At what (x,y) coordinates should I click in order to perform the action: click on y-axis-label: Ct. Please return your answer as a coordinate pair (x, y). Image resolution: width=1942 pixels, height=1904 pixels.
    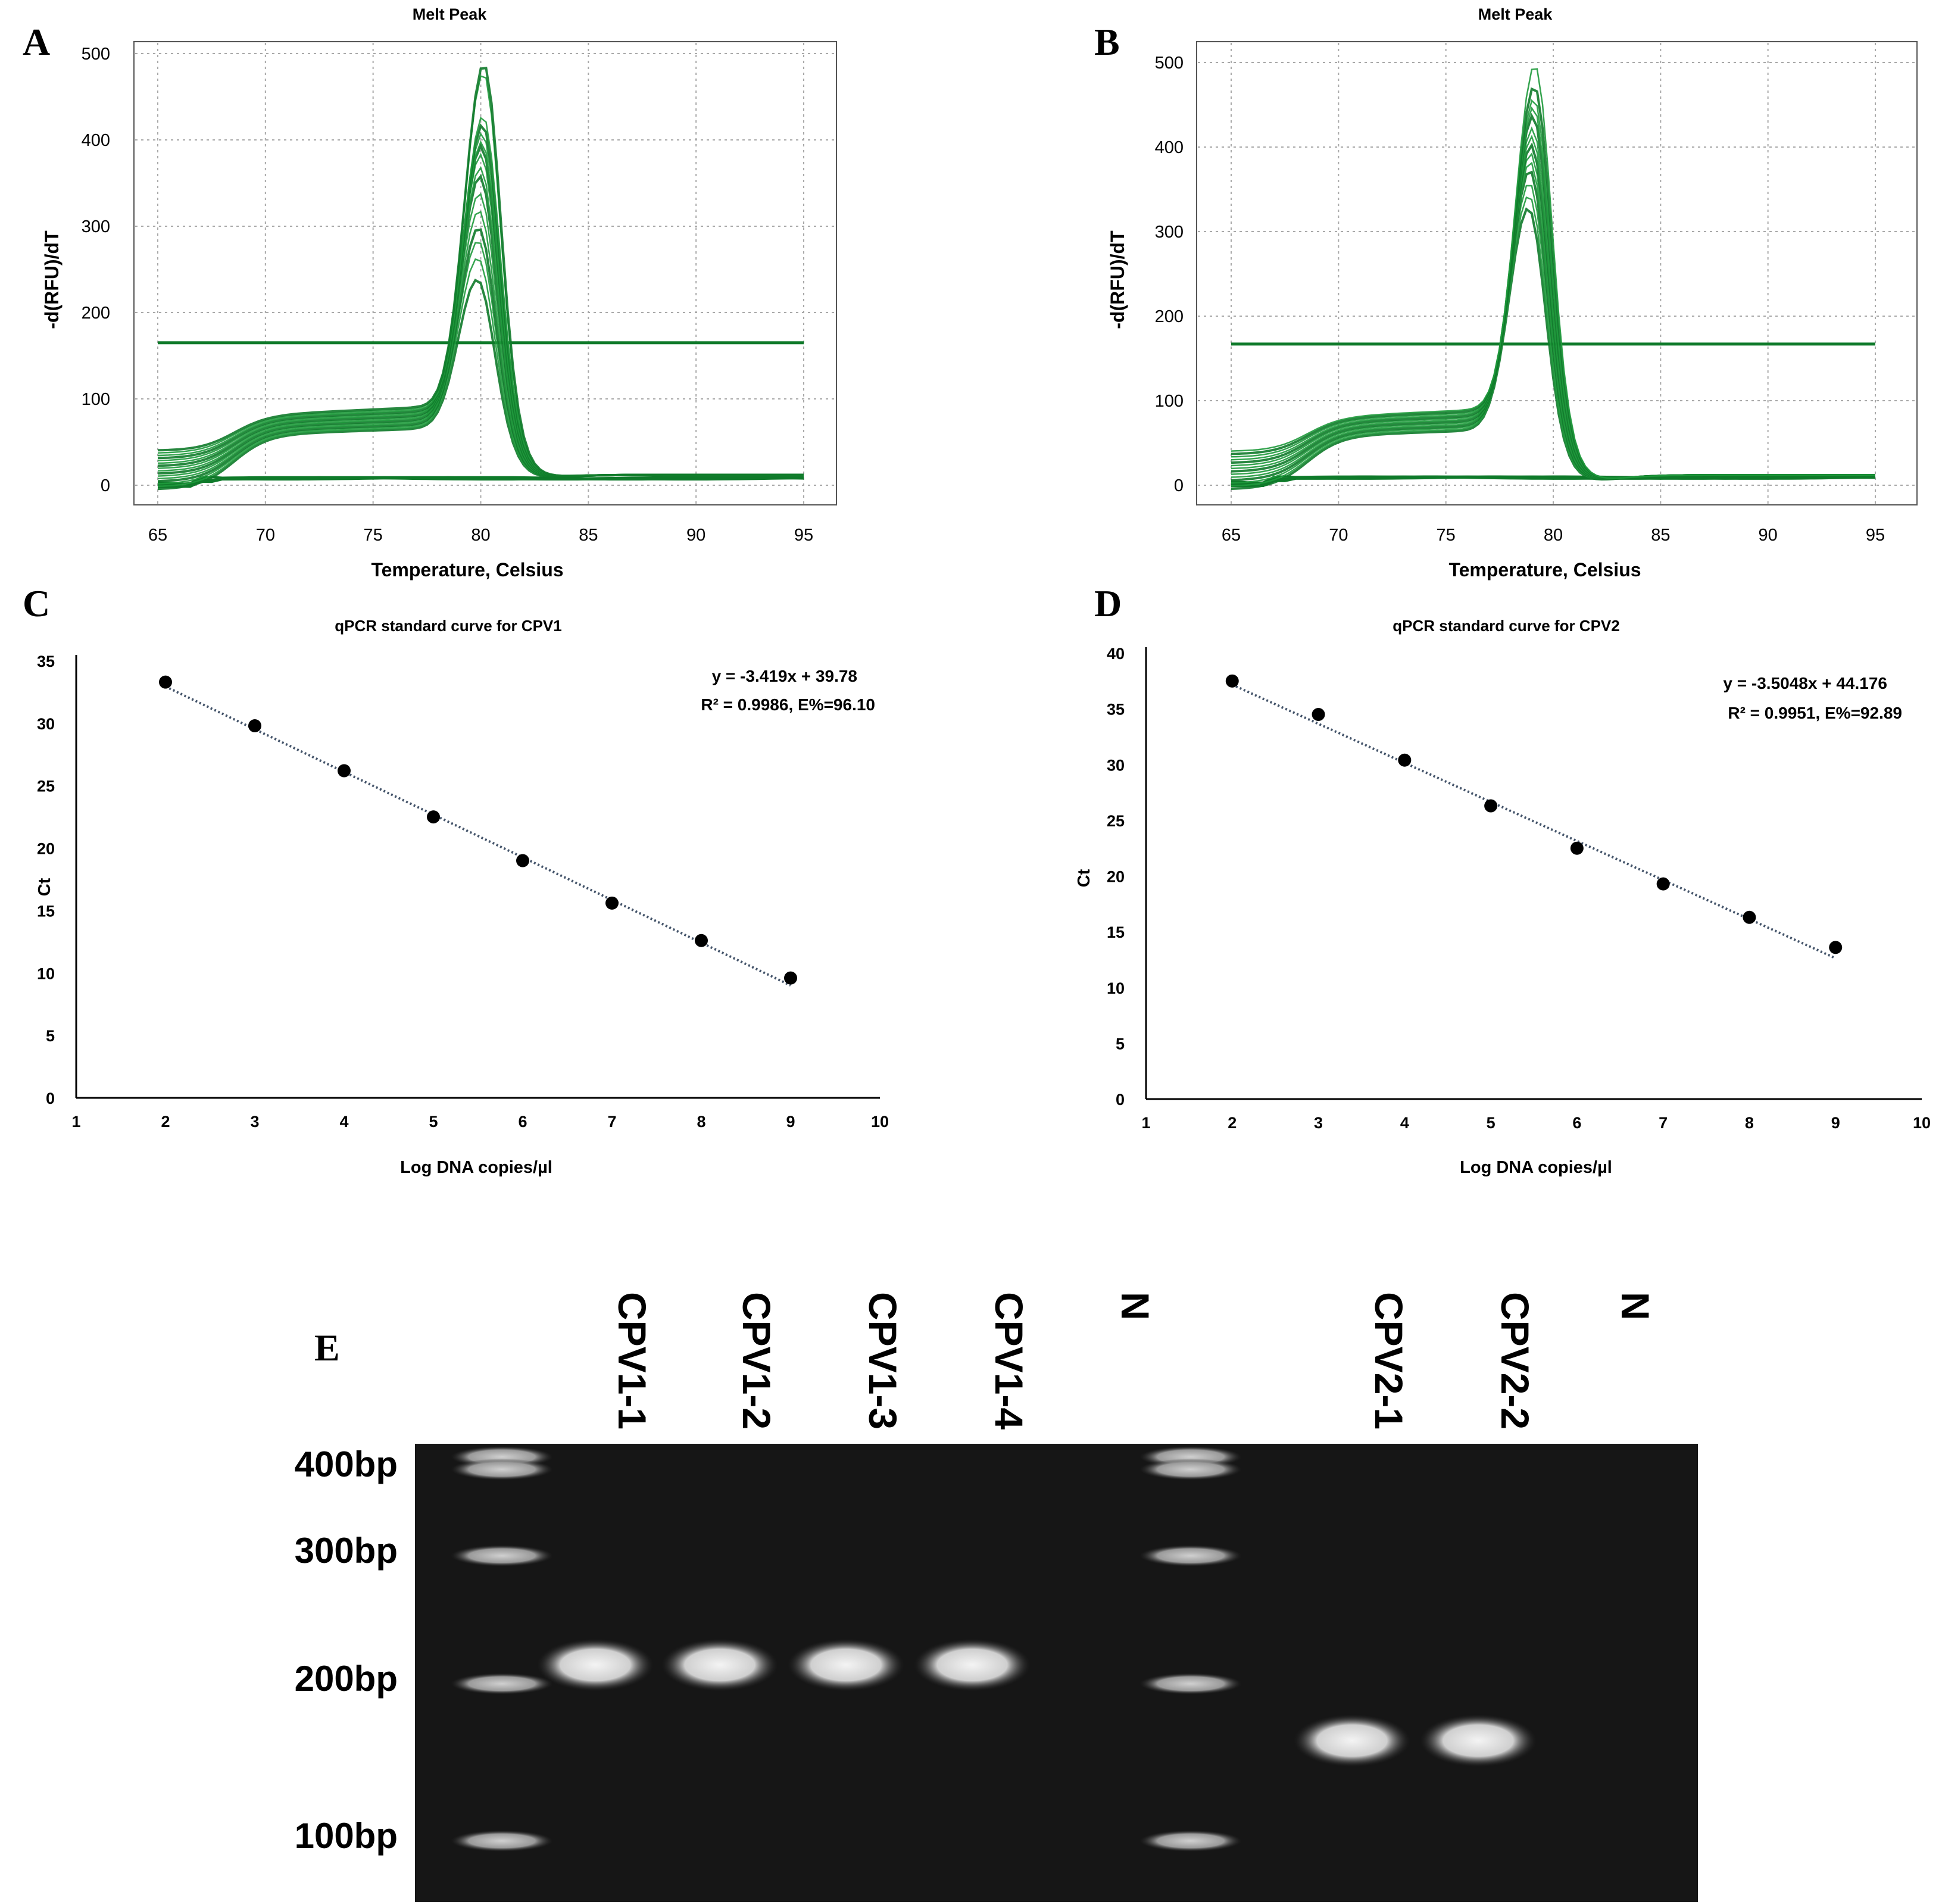
    Looking at the image, I should click on (1084, 878).